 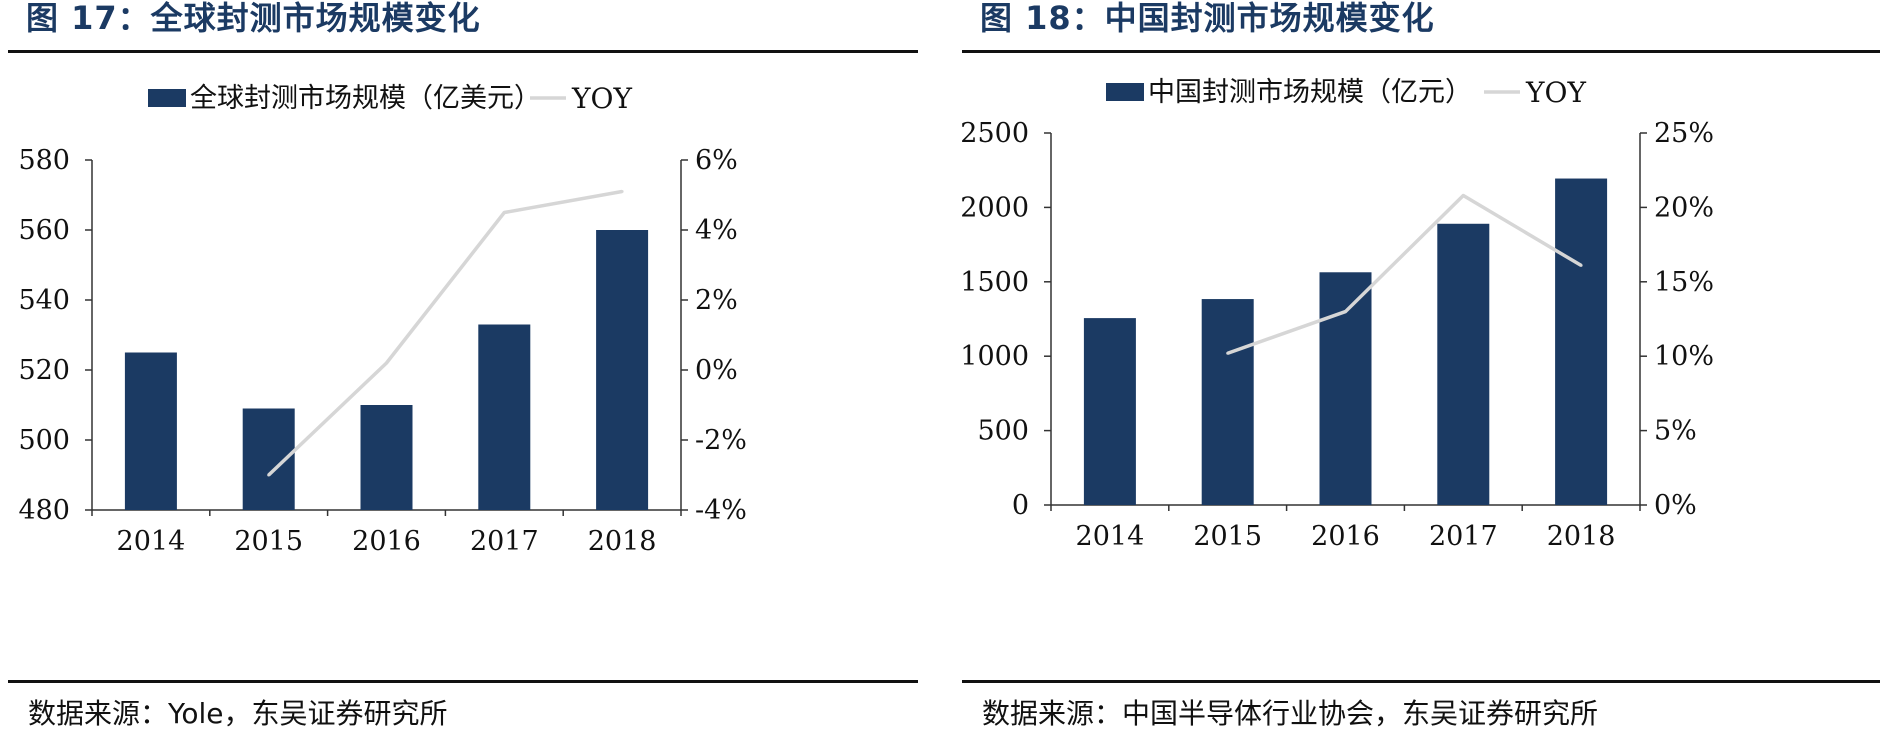 I want to click on y-tick-label: 540, so click(x=44, y=300).